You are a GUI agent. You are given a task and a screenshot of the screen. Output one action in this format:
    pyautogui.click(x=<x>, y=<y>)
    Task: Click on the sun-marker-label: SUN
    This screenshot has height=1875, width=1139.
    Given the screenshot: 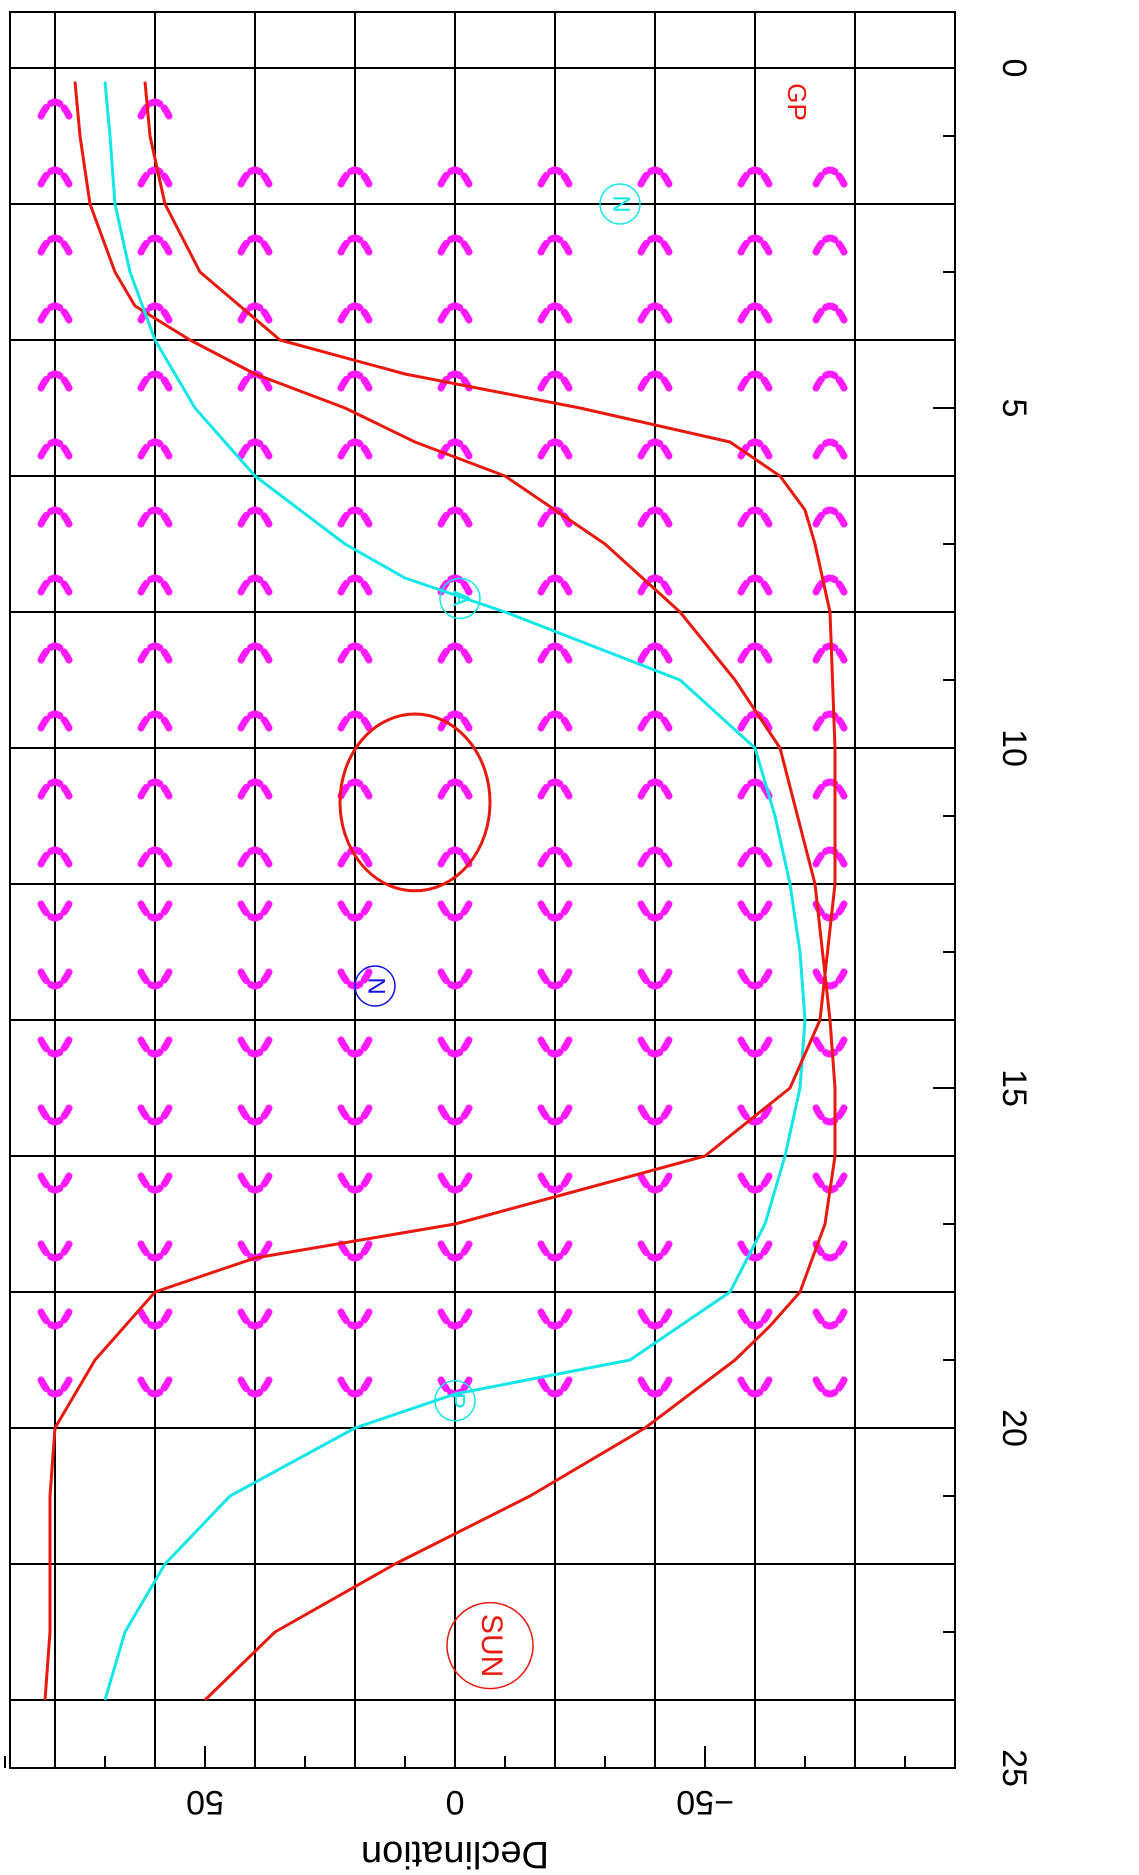 What is the action you would take?
    pyautogui.click(x=491, y=1645)
    